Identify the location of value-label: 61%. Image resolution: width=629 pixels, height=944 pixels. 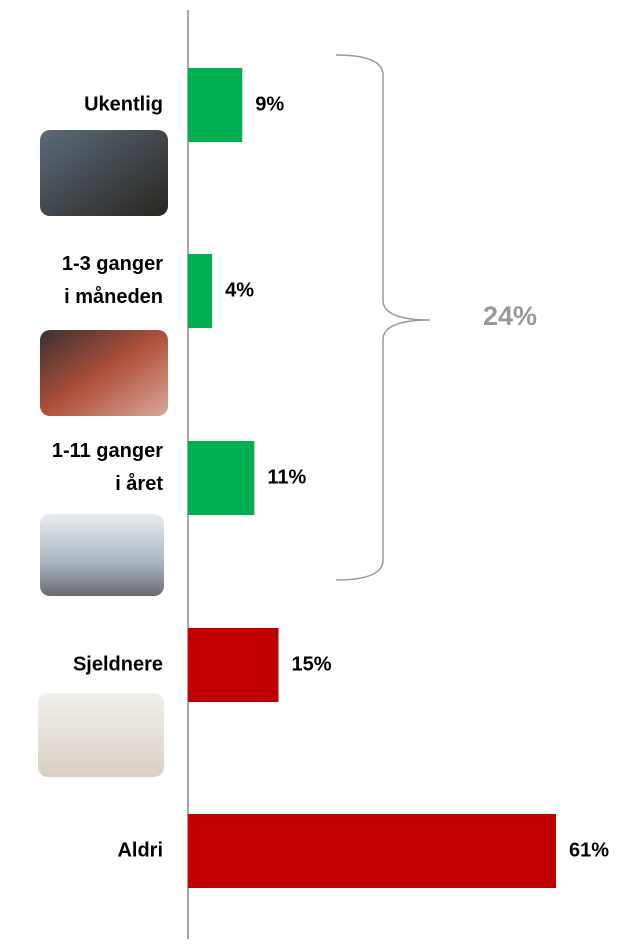
(589, 850).